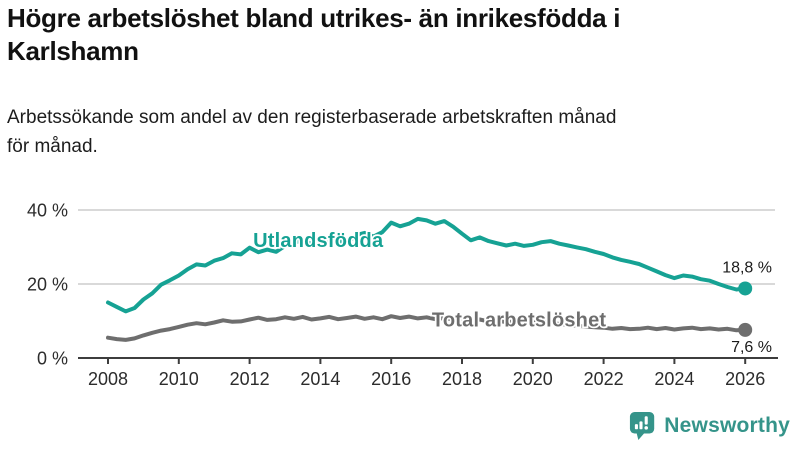  Describe the element at coordinates (320, 379) in the screenshot. I see `x-tick-label-2014: 2014` at that location.